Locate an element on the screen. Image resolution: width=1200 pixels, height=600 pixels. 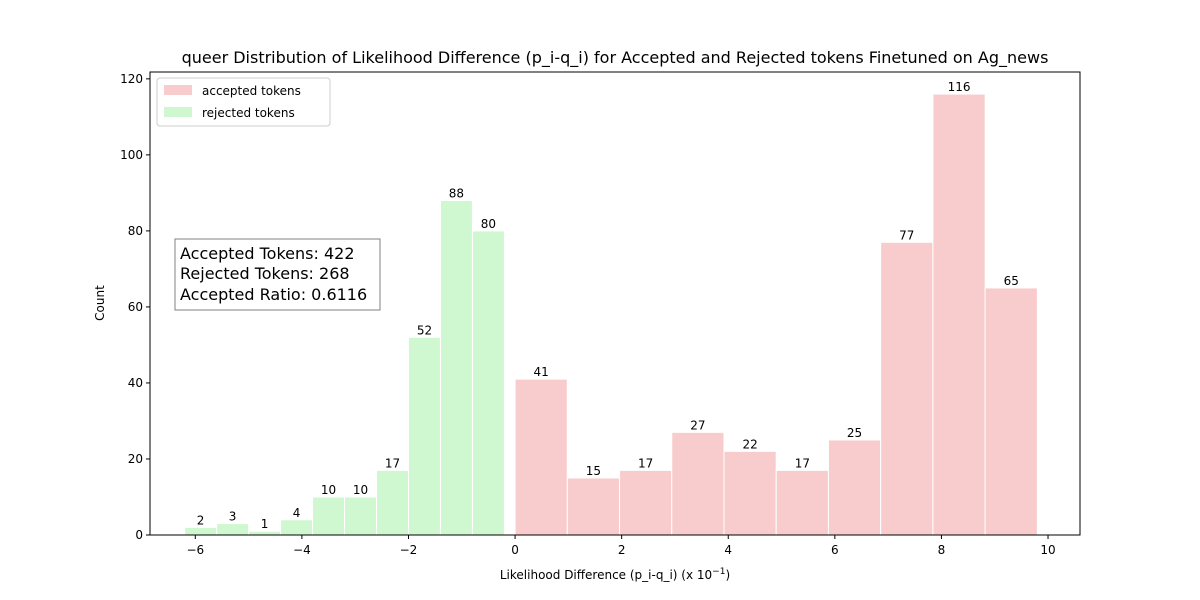
x-axis-label: Likelihood Difference (p_i-q_i) (x 10−1) is located at coordinates (615, 574).